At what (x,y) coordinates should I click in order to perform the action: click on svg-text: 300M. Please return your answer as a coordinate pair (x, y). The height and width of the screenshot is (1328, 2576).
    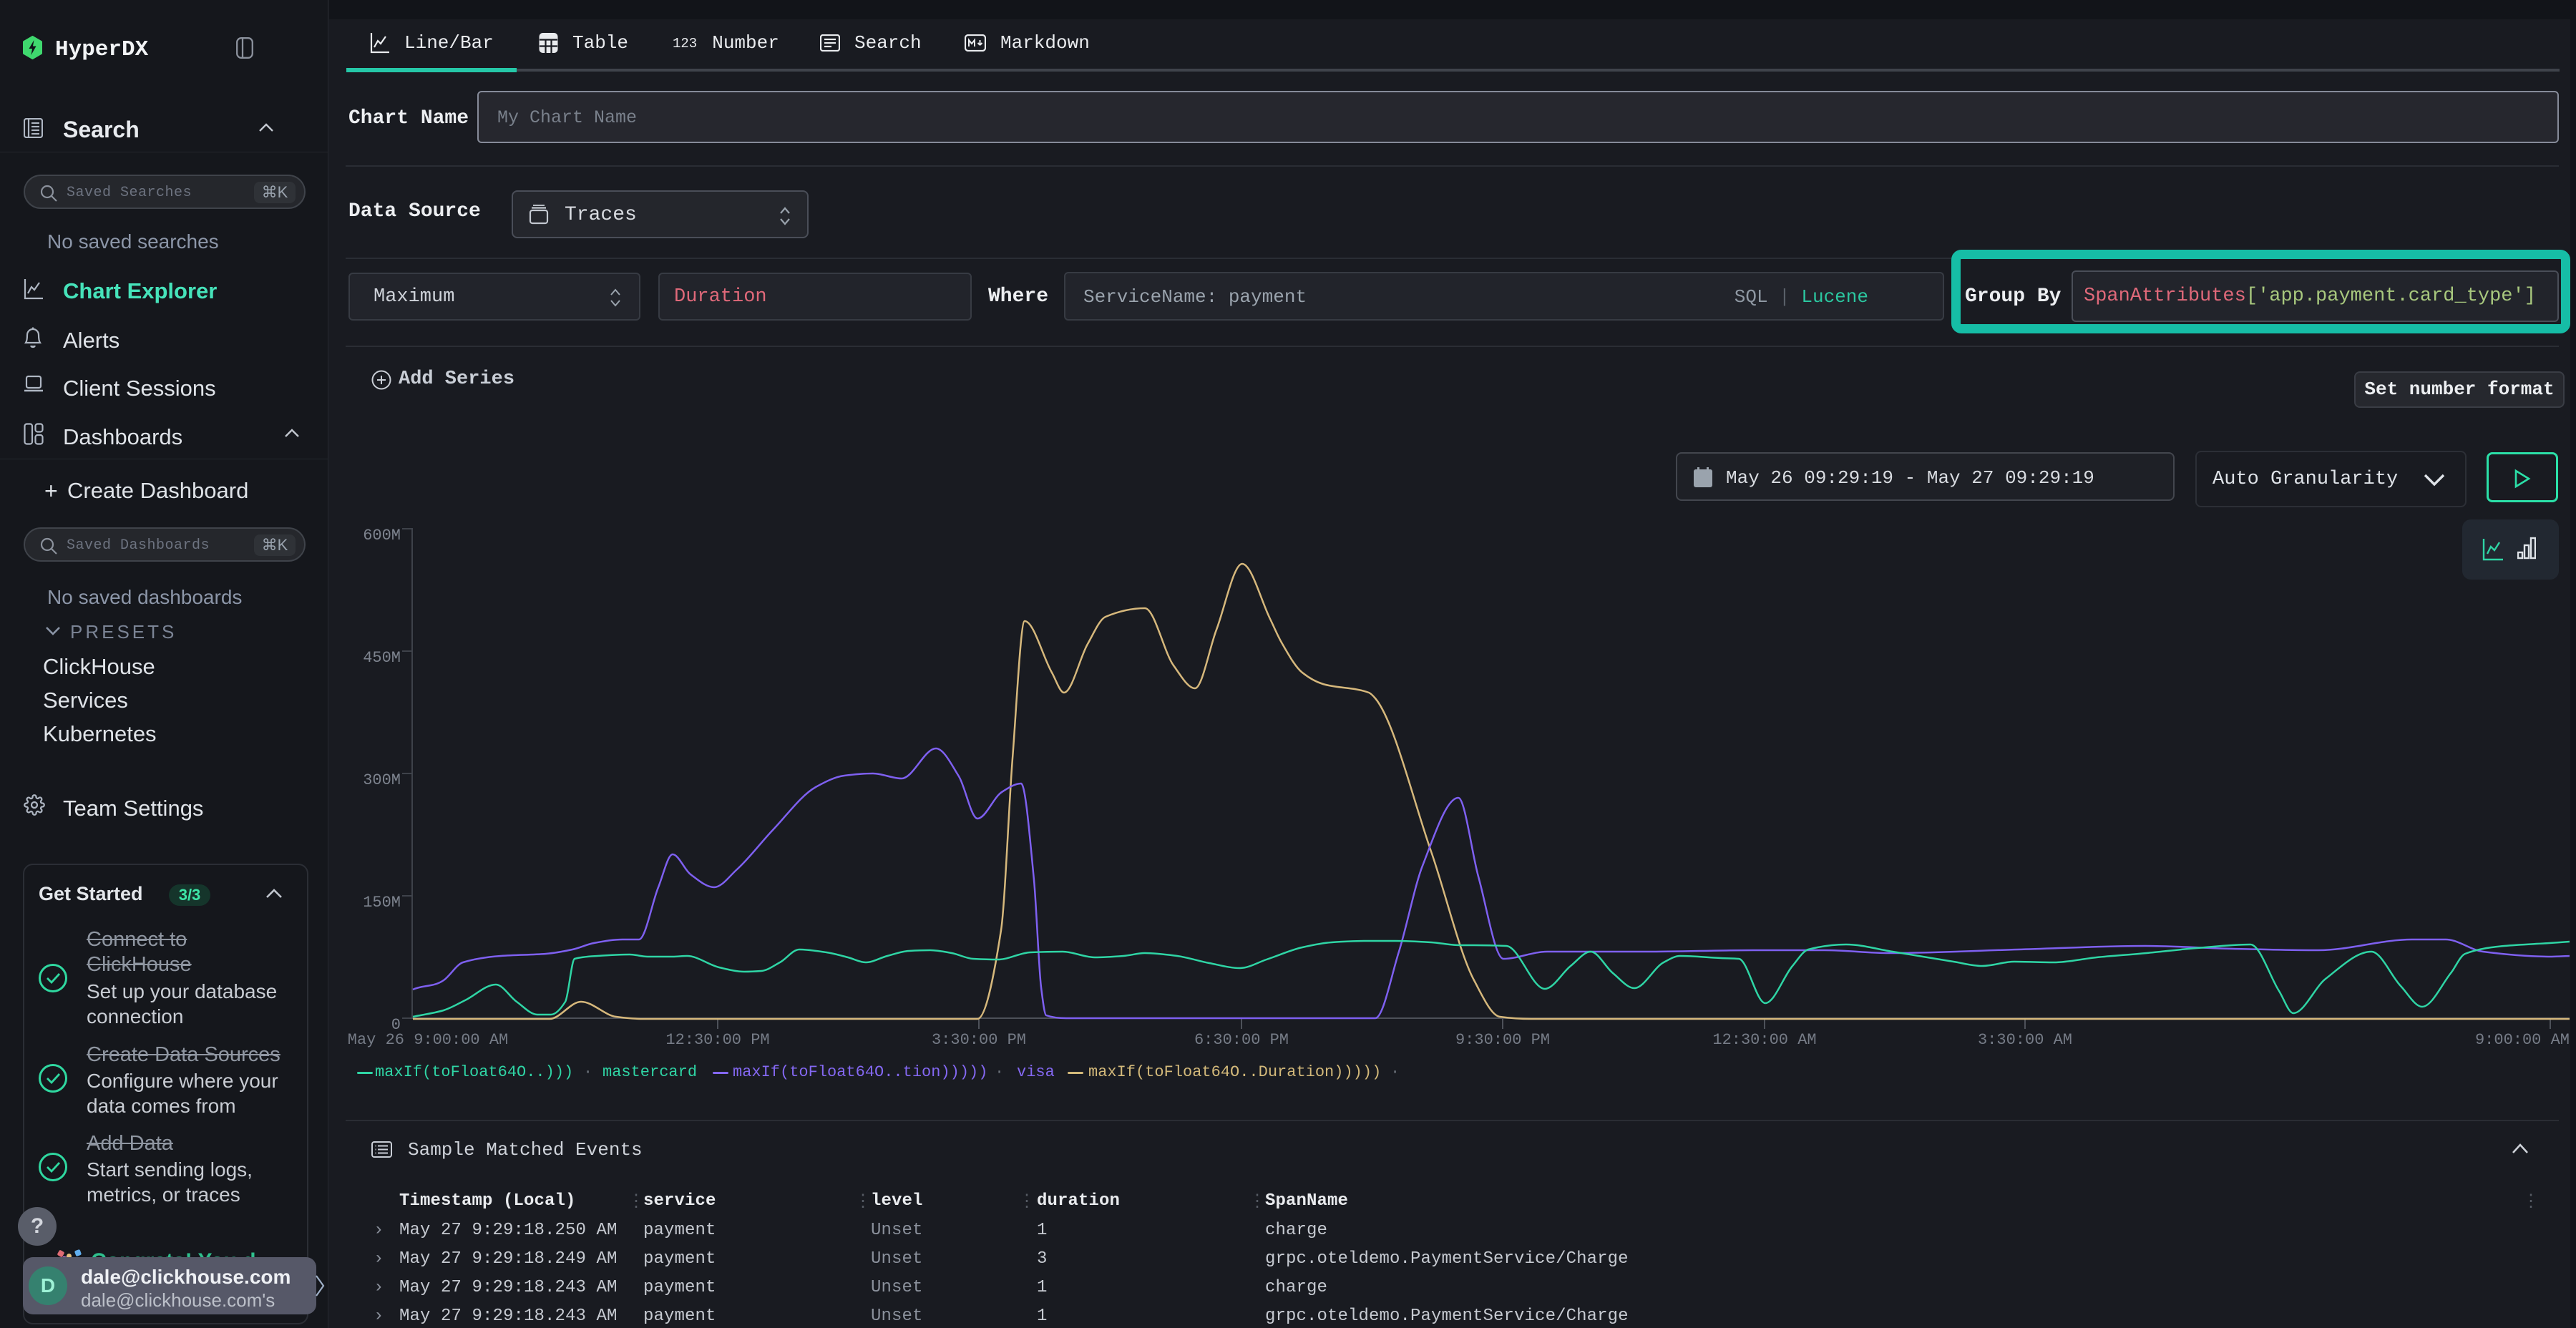
    Looking at the image, I should click on (382, 780).